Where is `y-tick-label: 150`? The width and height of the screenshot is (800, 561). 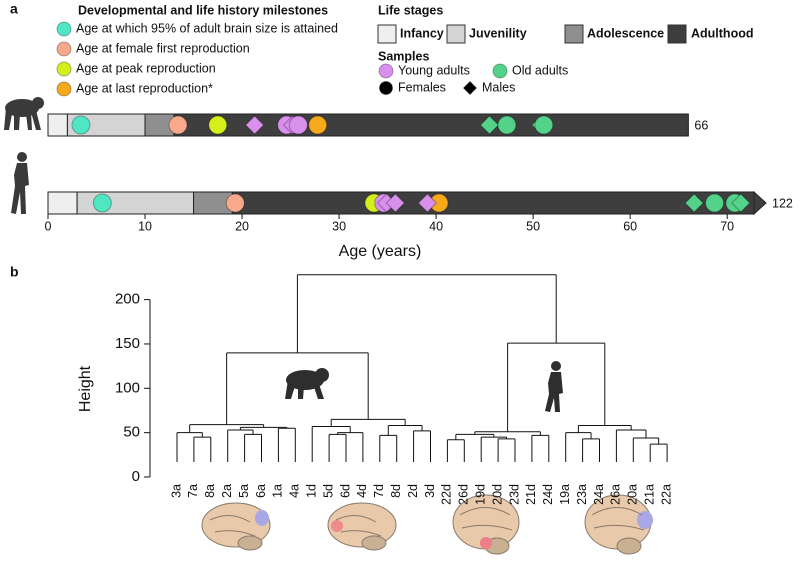 y-tick-label: 150 is located at coordinates (127, 343).